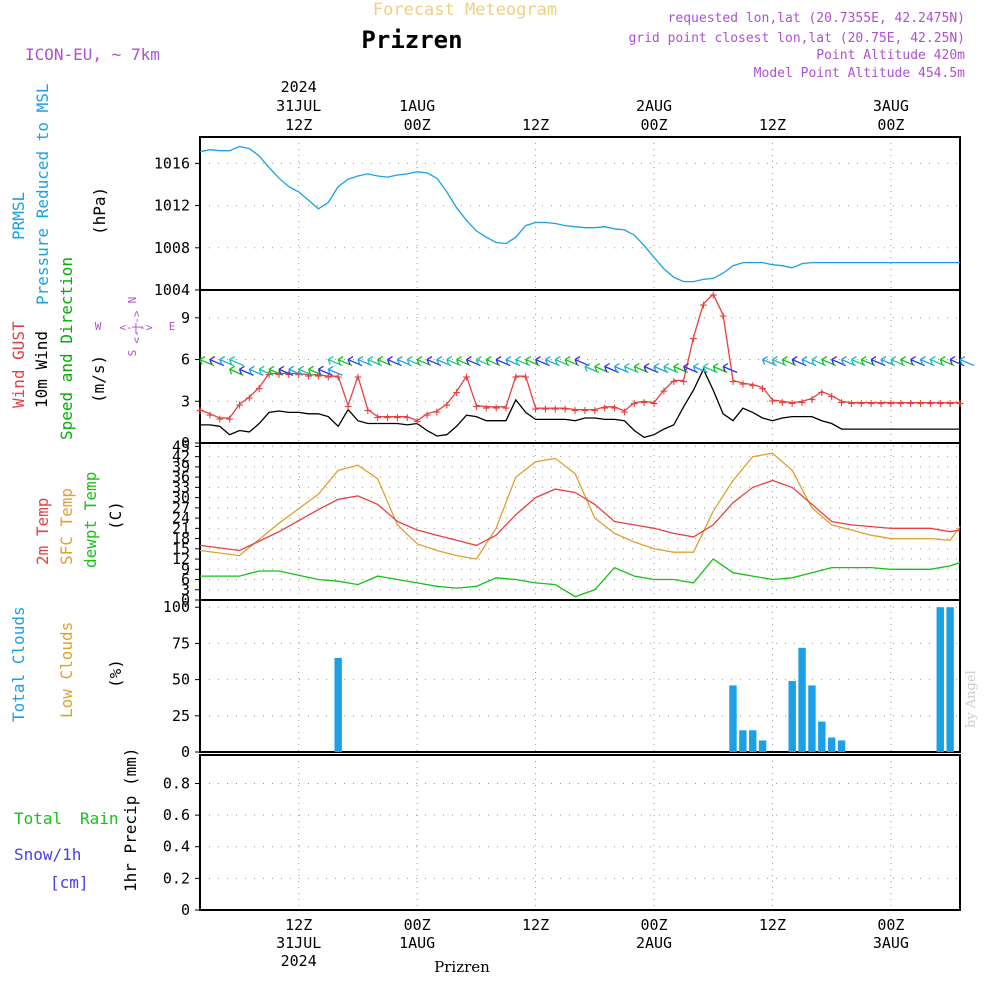 The width and height of the screenshot is (1000, 1000). What do you see at coordinates (135, 327) in the screenshot?
I see `compass-rose-icon: N S W E <-|-> <-|->` at bounding box center [135, 327].